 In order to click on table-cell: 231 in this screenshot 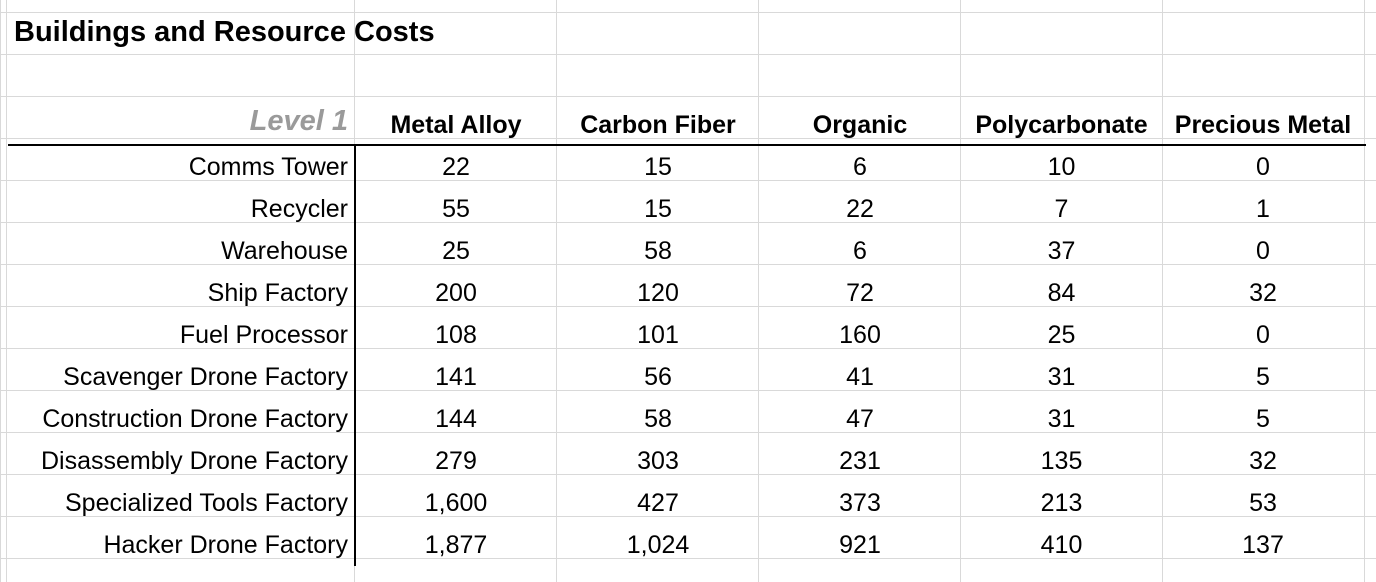, I will do `click(860, 461)`.